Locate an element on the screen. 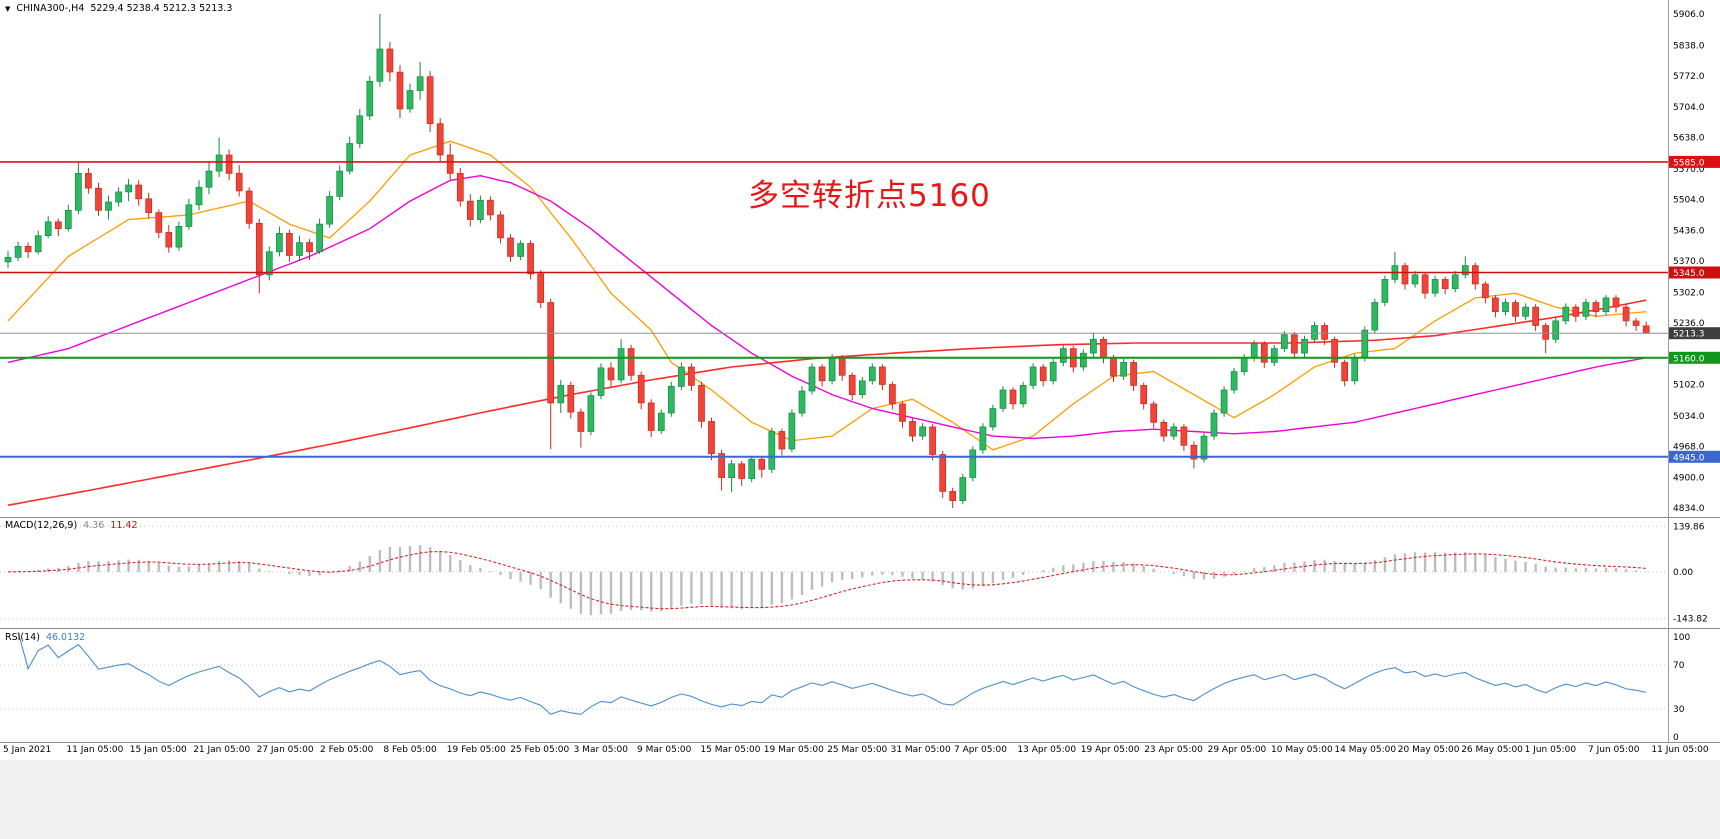  svg-text: 5 Jan 2021 is located at coordinates (27, 750).